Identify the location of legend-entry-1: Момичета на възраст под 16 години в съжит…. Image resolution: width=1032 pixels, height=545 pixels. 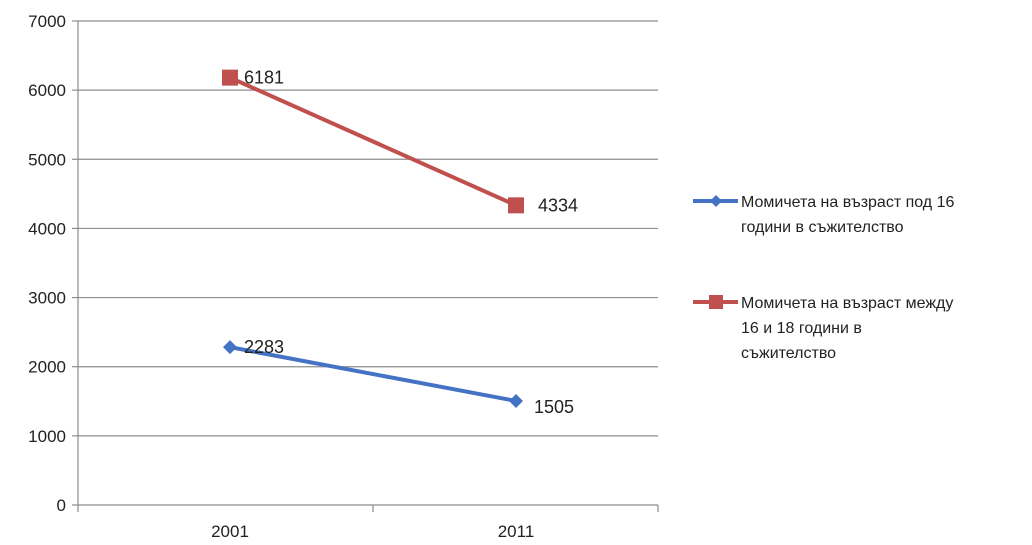
(823, 215).